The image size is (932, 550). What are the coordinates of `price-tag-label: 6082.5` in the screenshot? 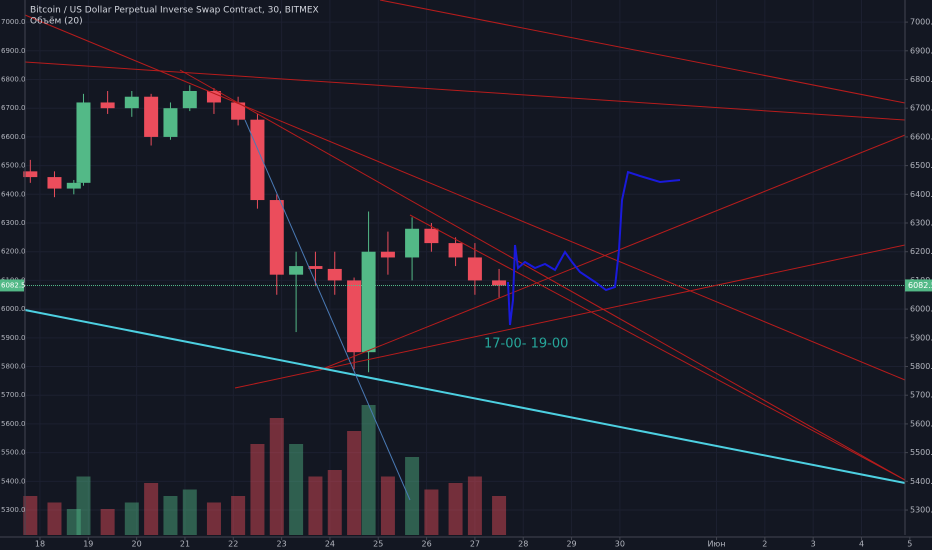 It's located at (13, 285).